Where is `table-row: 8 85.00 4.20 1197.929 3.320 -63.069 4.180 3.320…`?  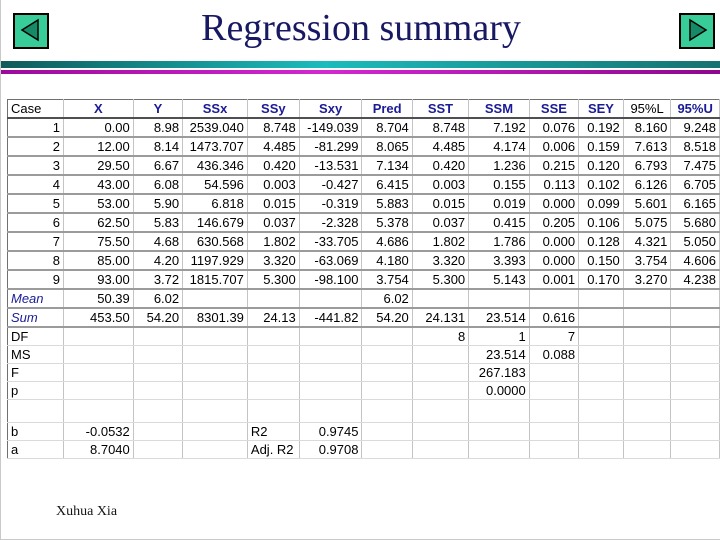 table-row: 8 85.00 4.20 1197.929 3.320 -63.069 4.180 3.320… is located at coordinates (363, 261).